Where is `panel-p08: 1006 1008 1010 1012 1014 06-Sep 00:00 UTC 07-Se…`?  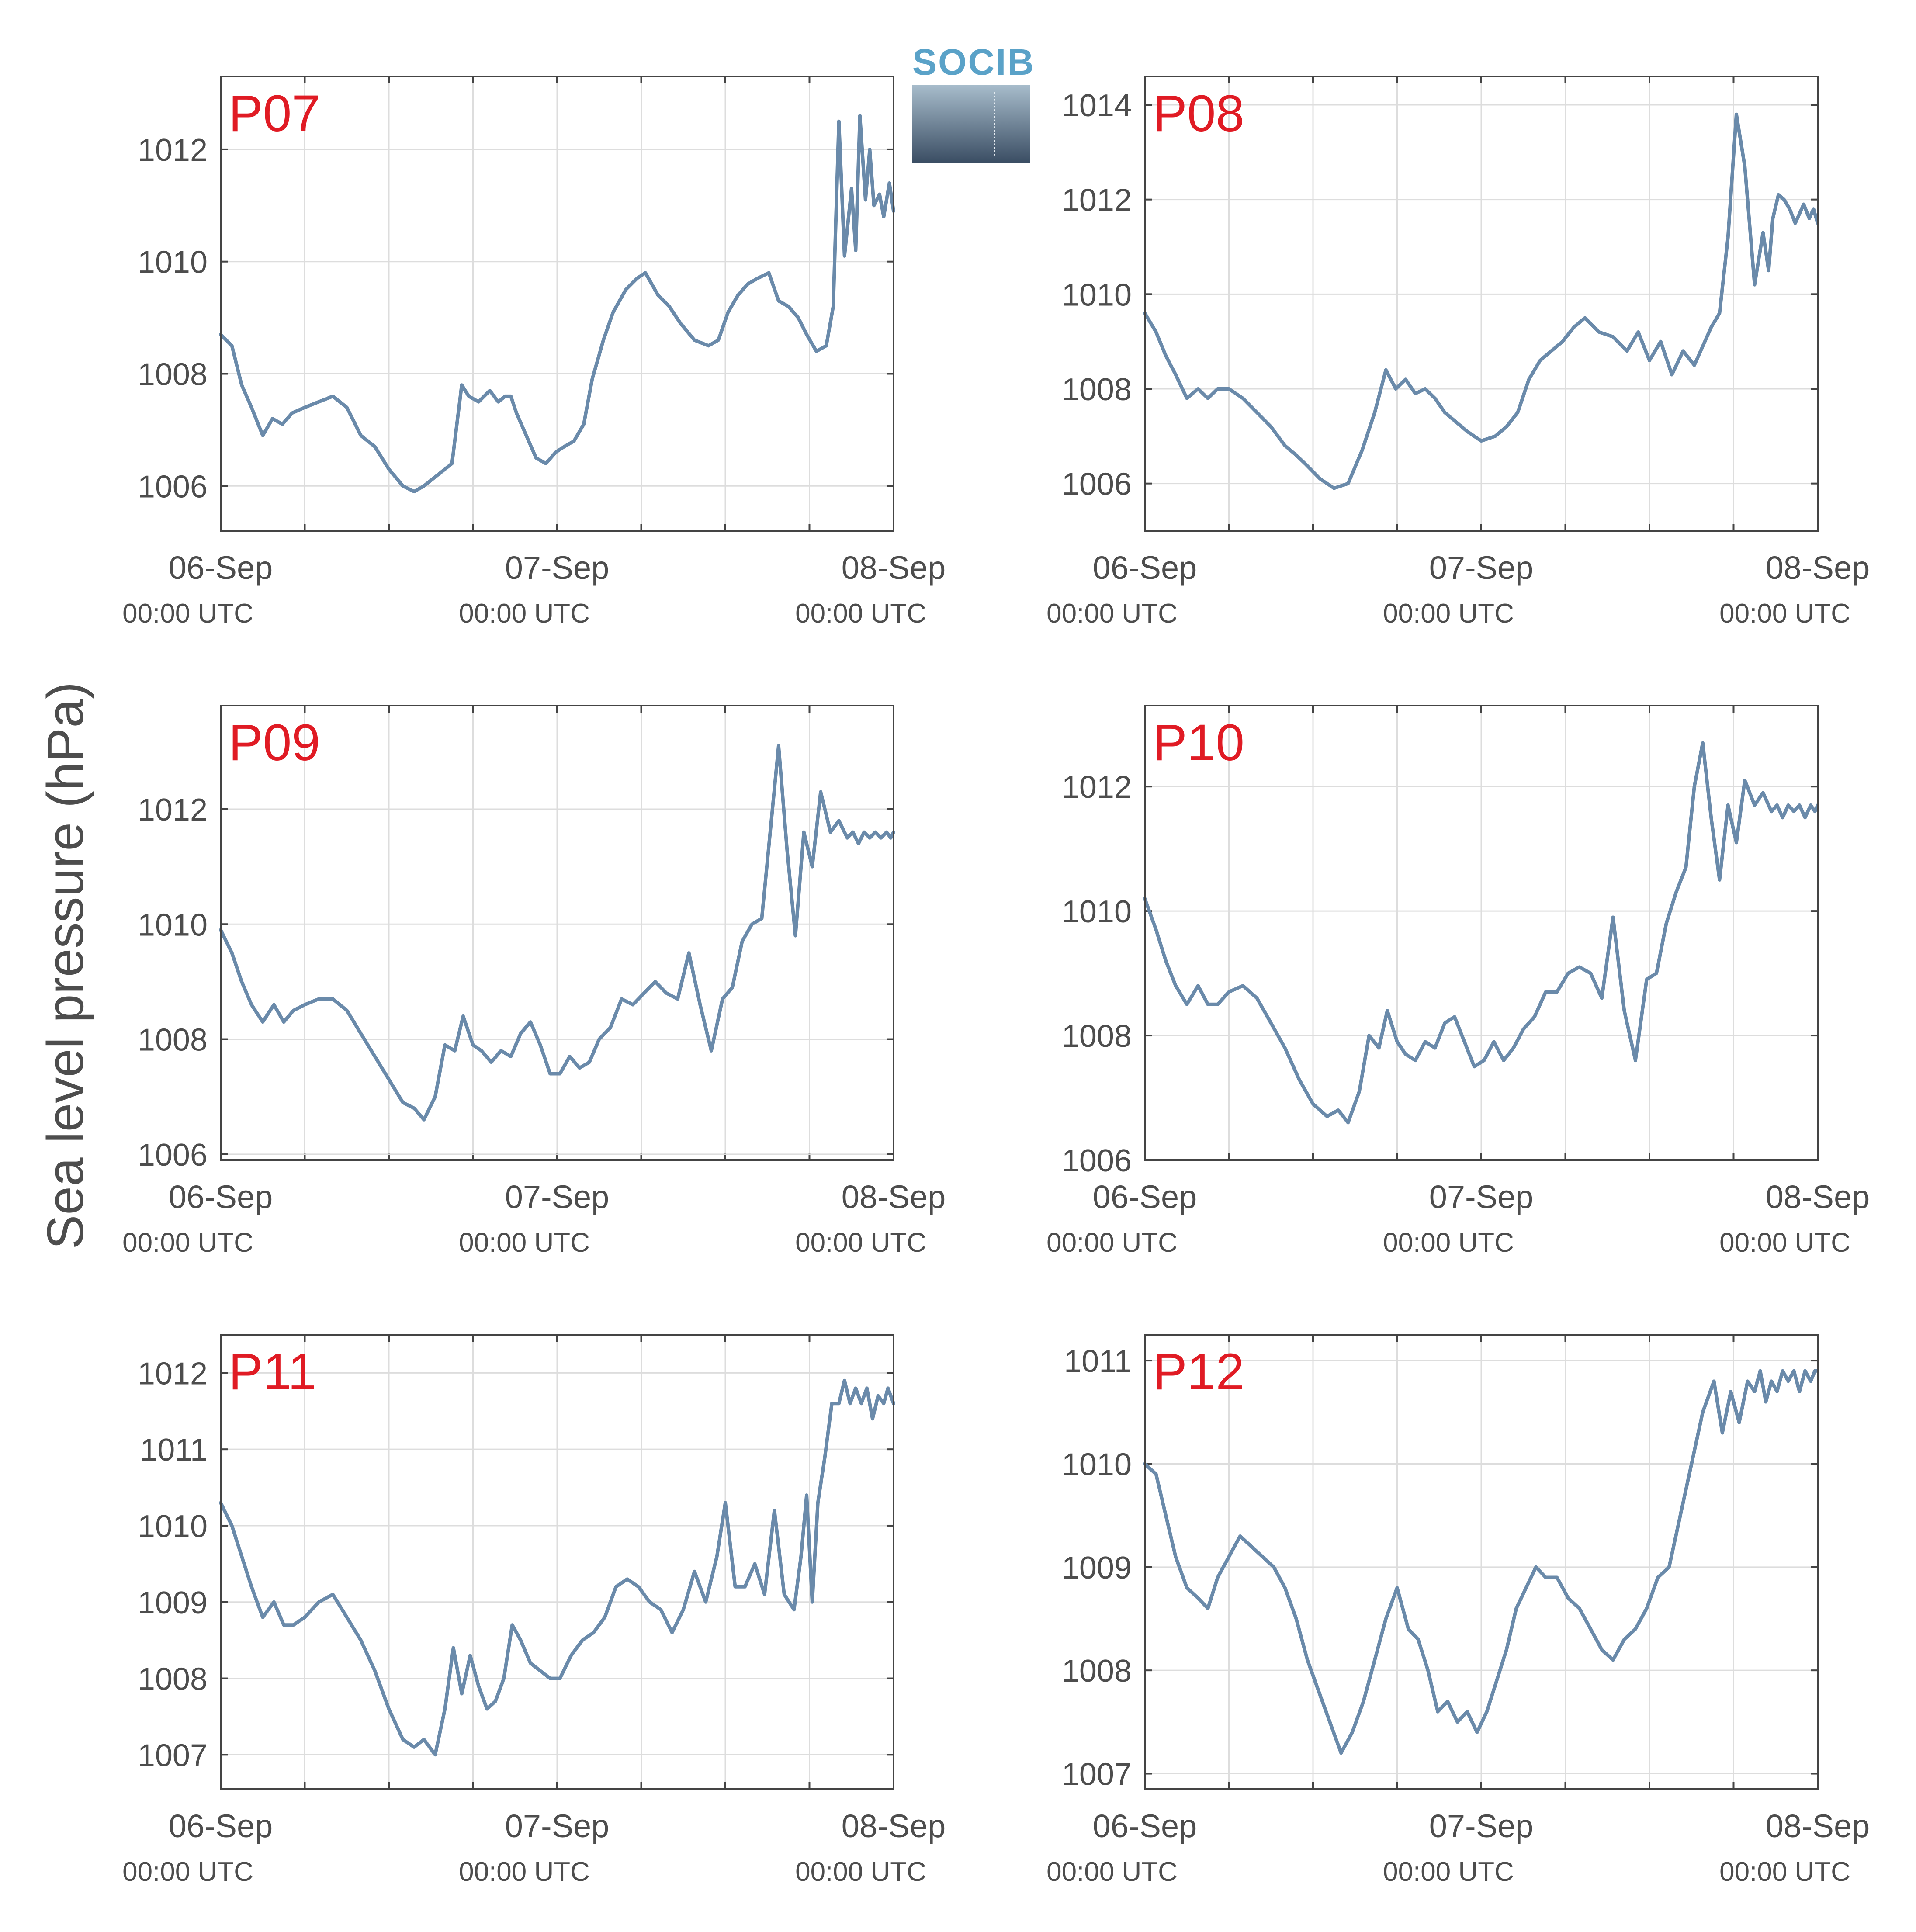 panel-p08: 1006 1008 1010 1012 1014 06-Sep 00:00 UTC 07-Se… is located at coordinates (1458, 352).